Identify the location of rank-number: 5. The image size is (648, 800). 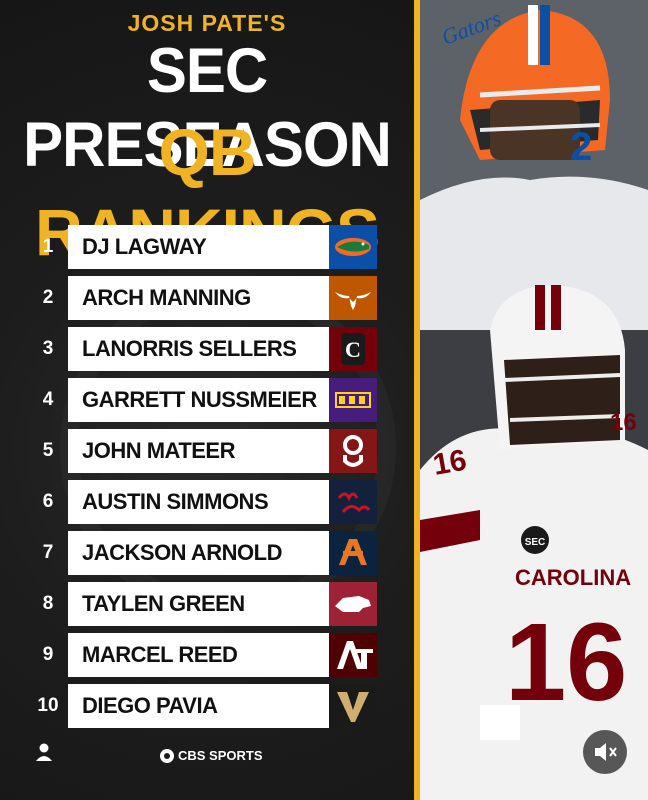
(48, 450).